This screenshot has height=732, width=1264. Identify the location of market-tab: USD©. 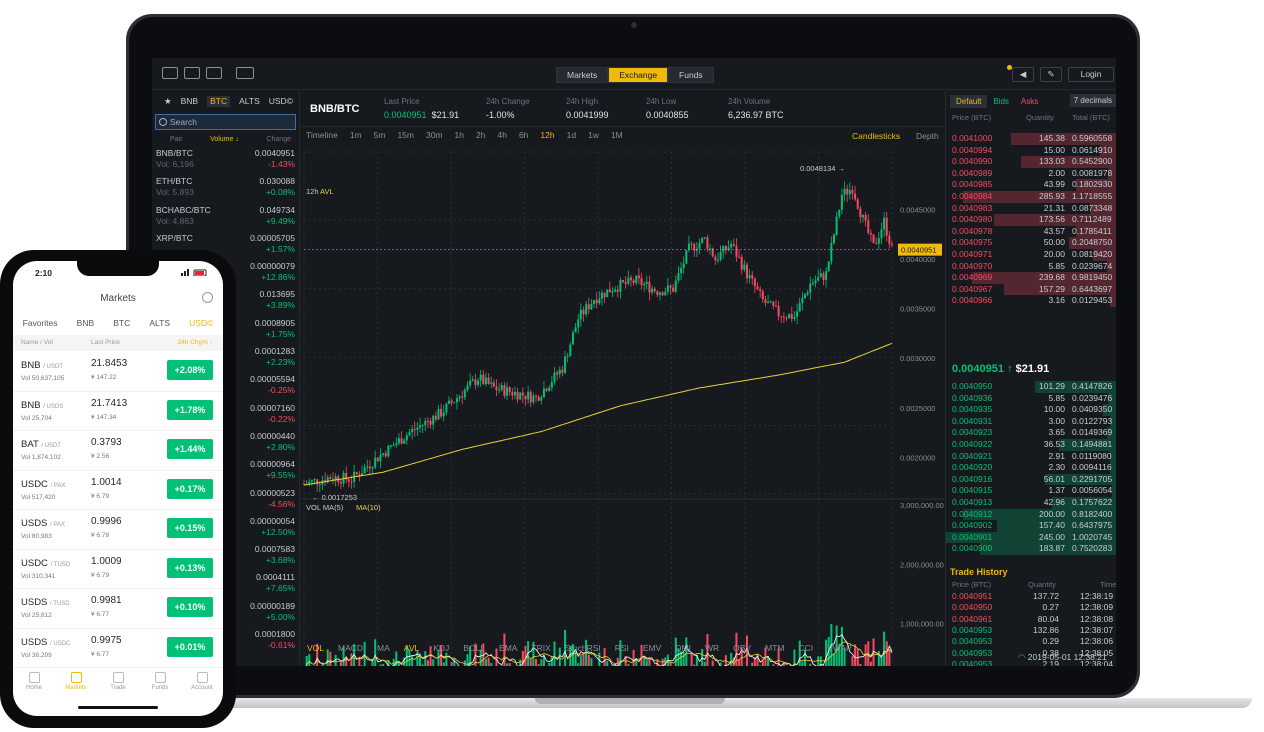
(280, 101).